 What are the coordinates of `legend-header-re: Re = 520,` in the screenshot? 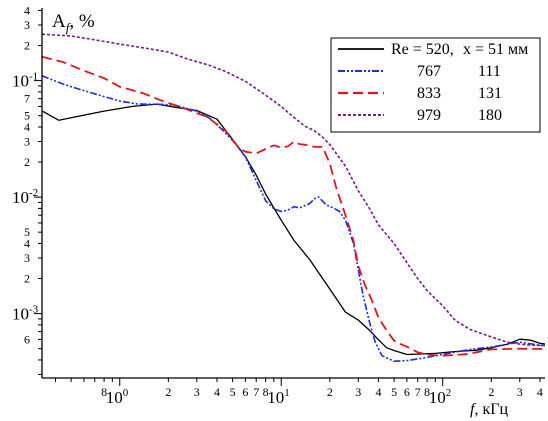 It's located at (422, 49).